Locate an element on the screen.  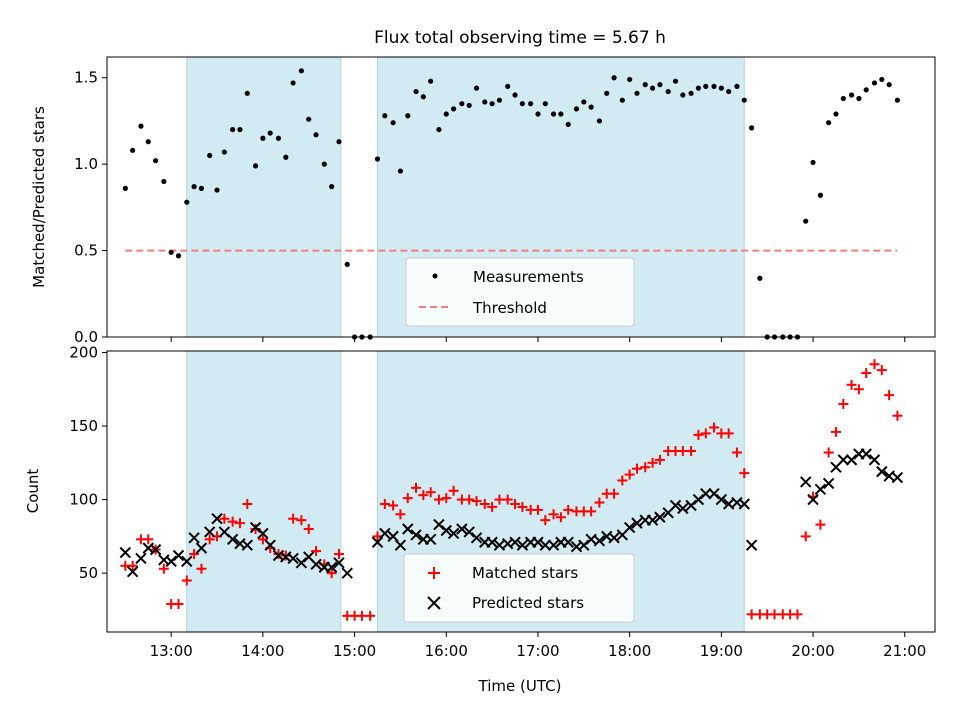
y-tick-label: 0.5 is located at coordinates (86, 251).